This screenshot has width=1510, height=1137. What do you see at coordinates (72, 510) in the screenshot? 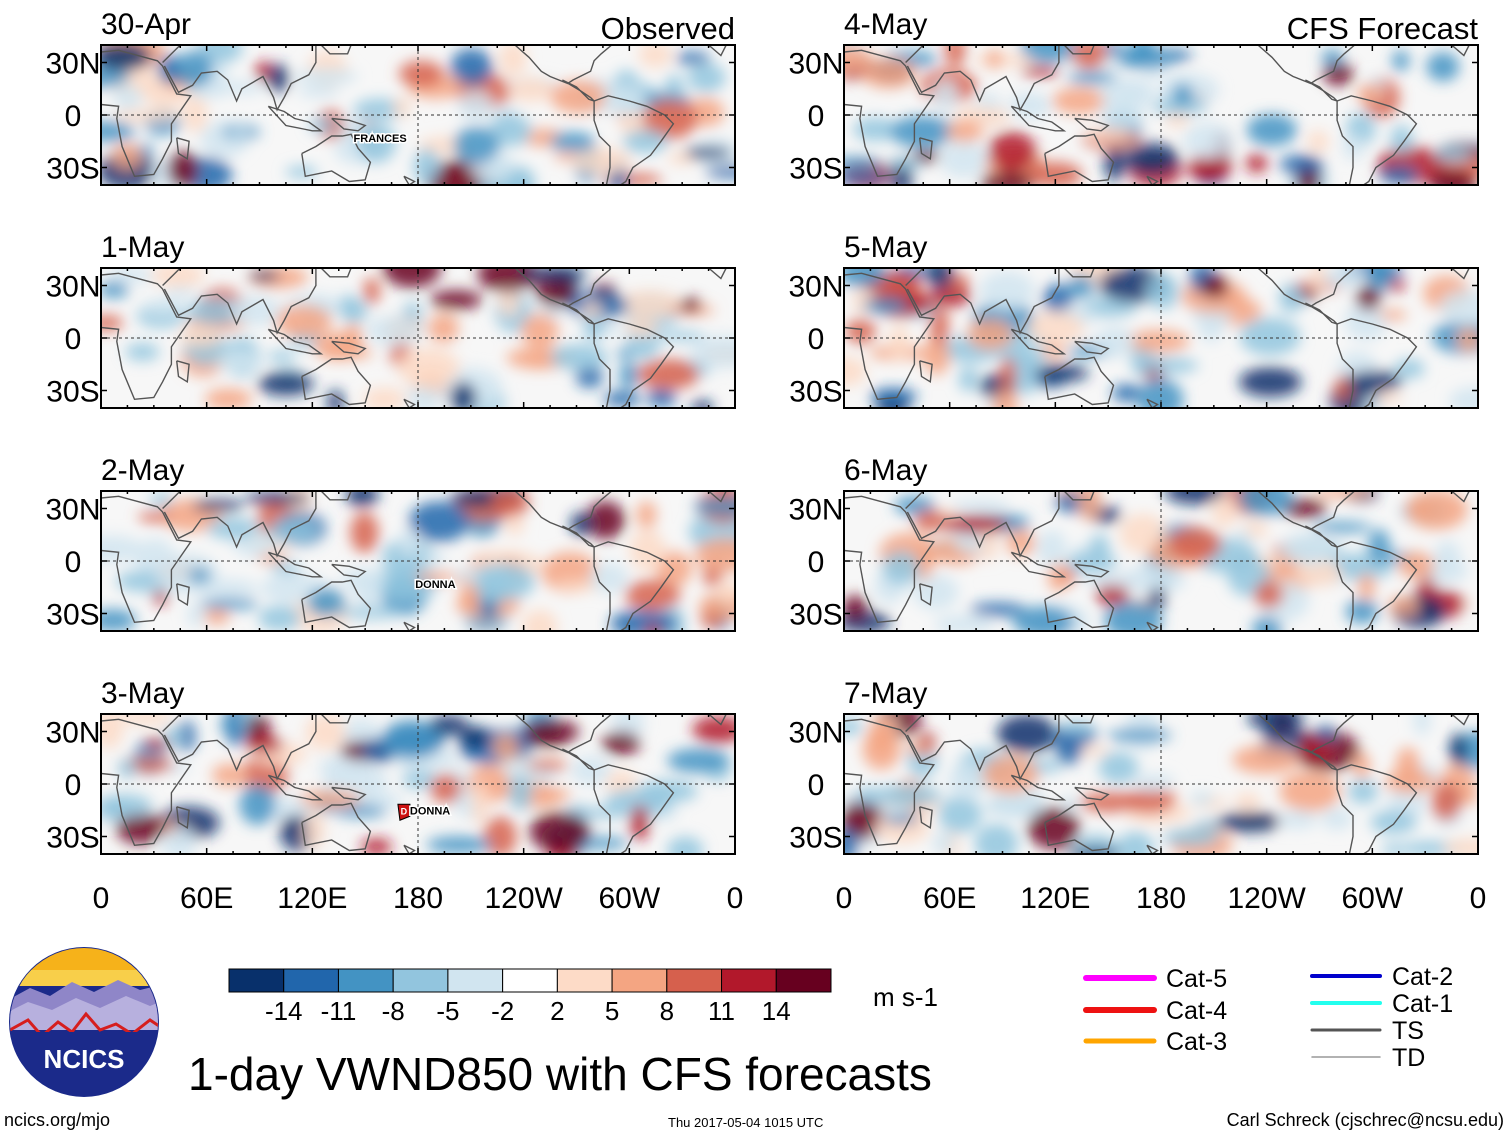
I see `y-tick-label: 30N` at bounding box center [72, 510].